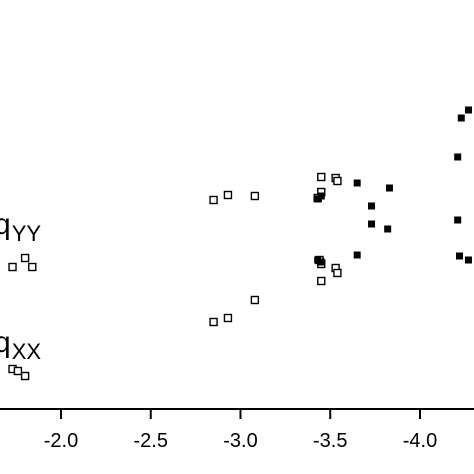 The height and width of the screenshot is (474, 474). I want to click on series-label: qYY, so click(20, 227).